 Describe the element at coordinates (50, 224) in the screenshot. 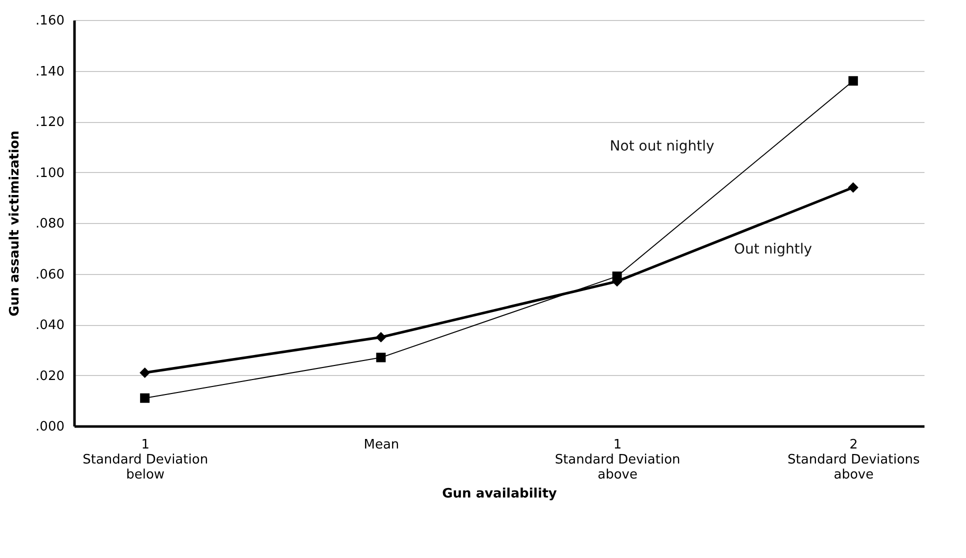

I see `y-tick-label: .080` at that location.